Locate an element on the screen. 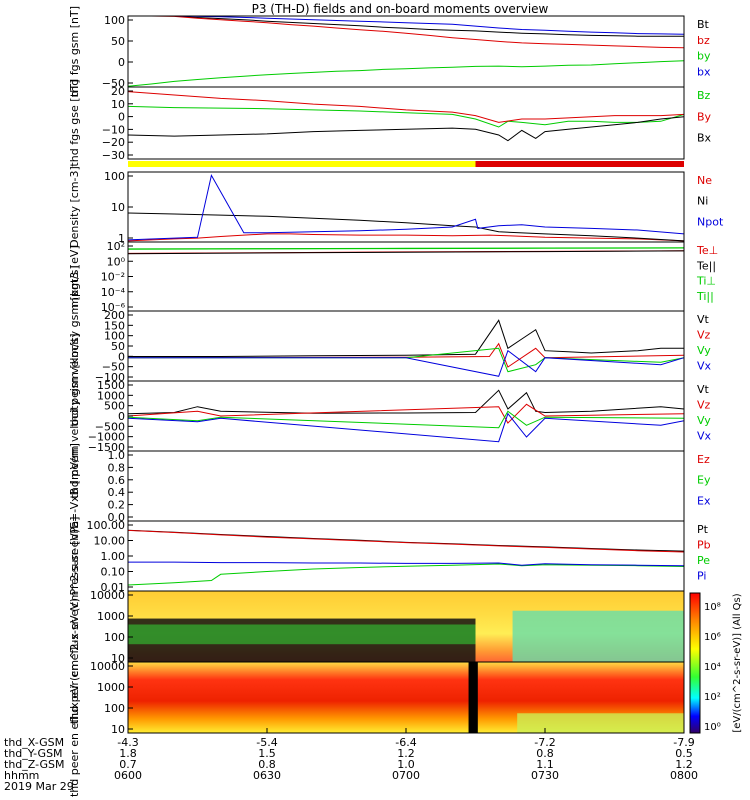 This screenshot has width=750, height=800. series-vy is located at coordinates (406, 360).